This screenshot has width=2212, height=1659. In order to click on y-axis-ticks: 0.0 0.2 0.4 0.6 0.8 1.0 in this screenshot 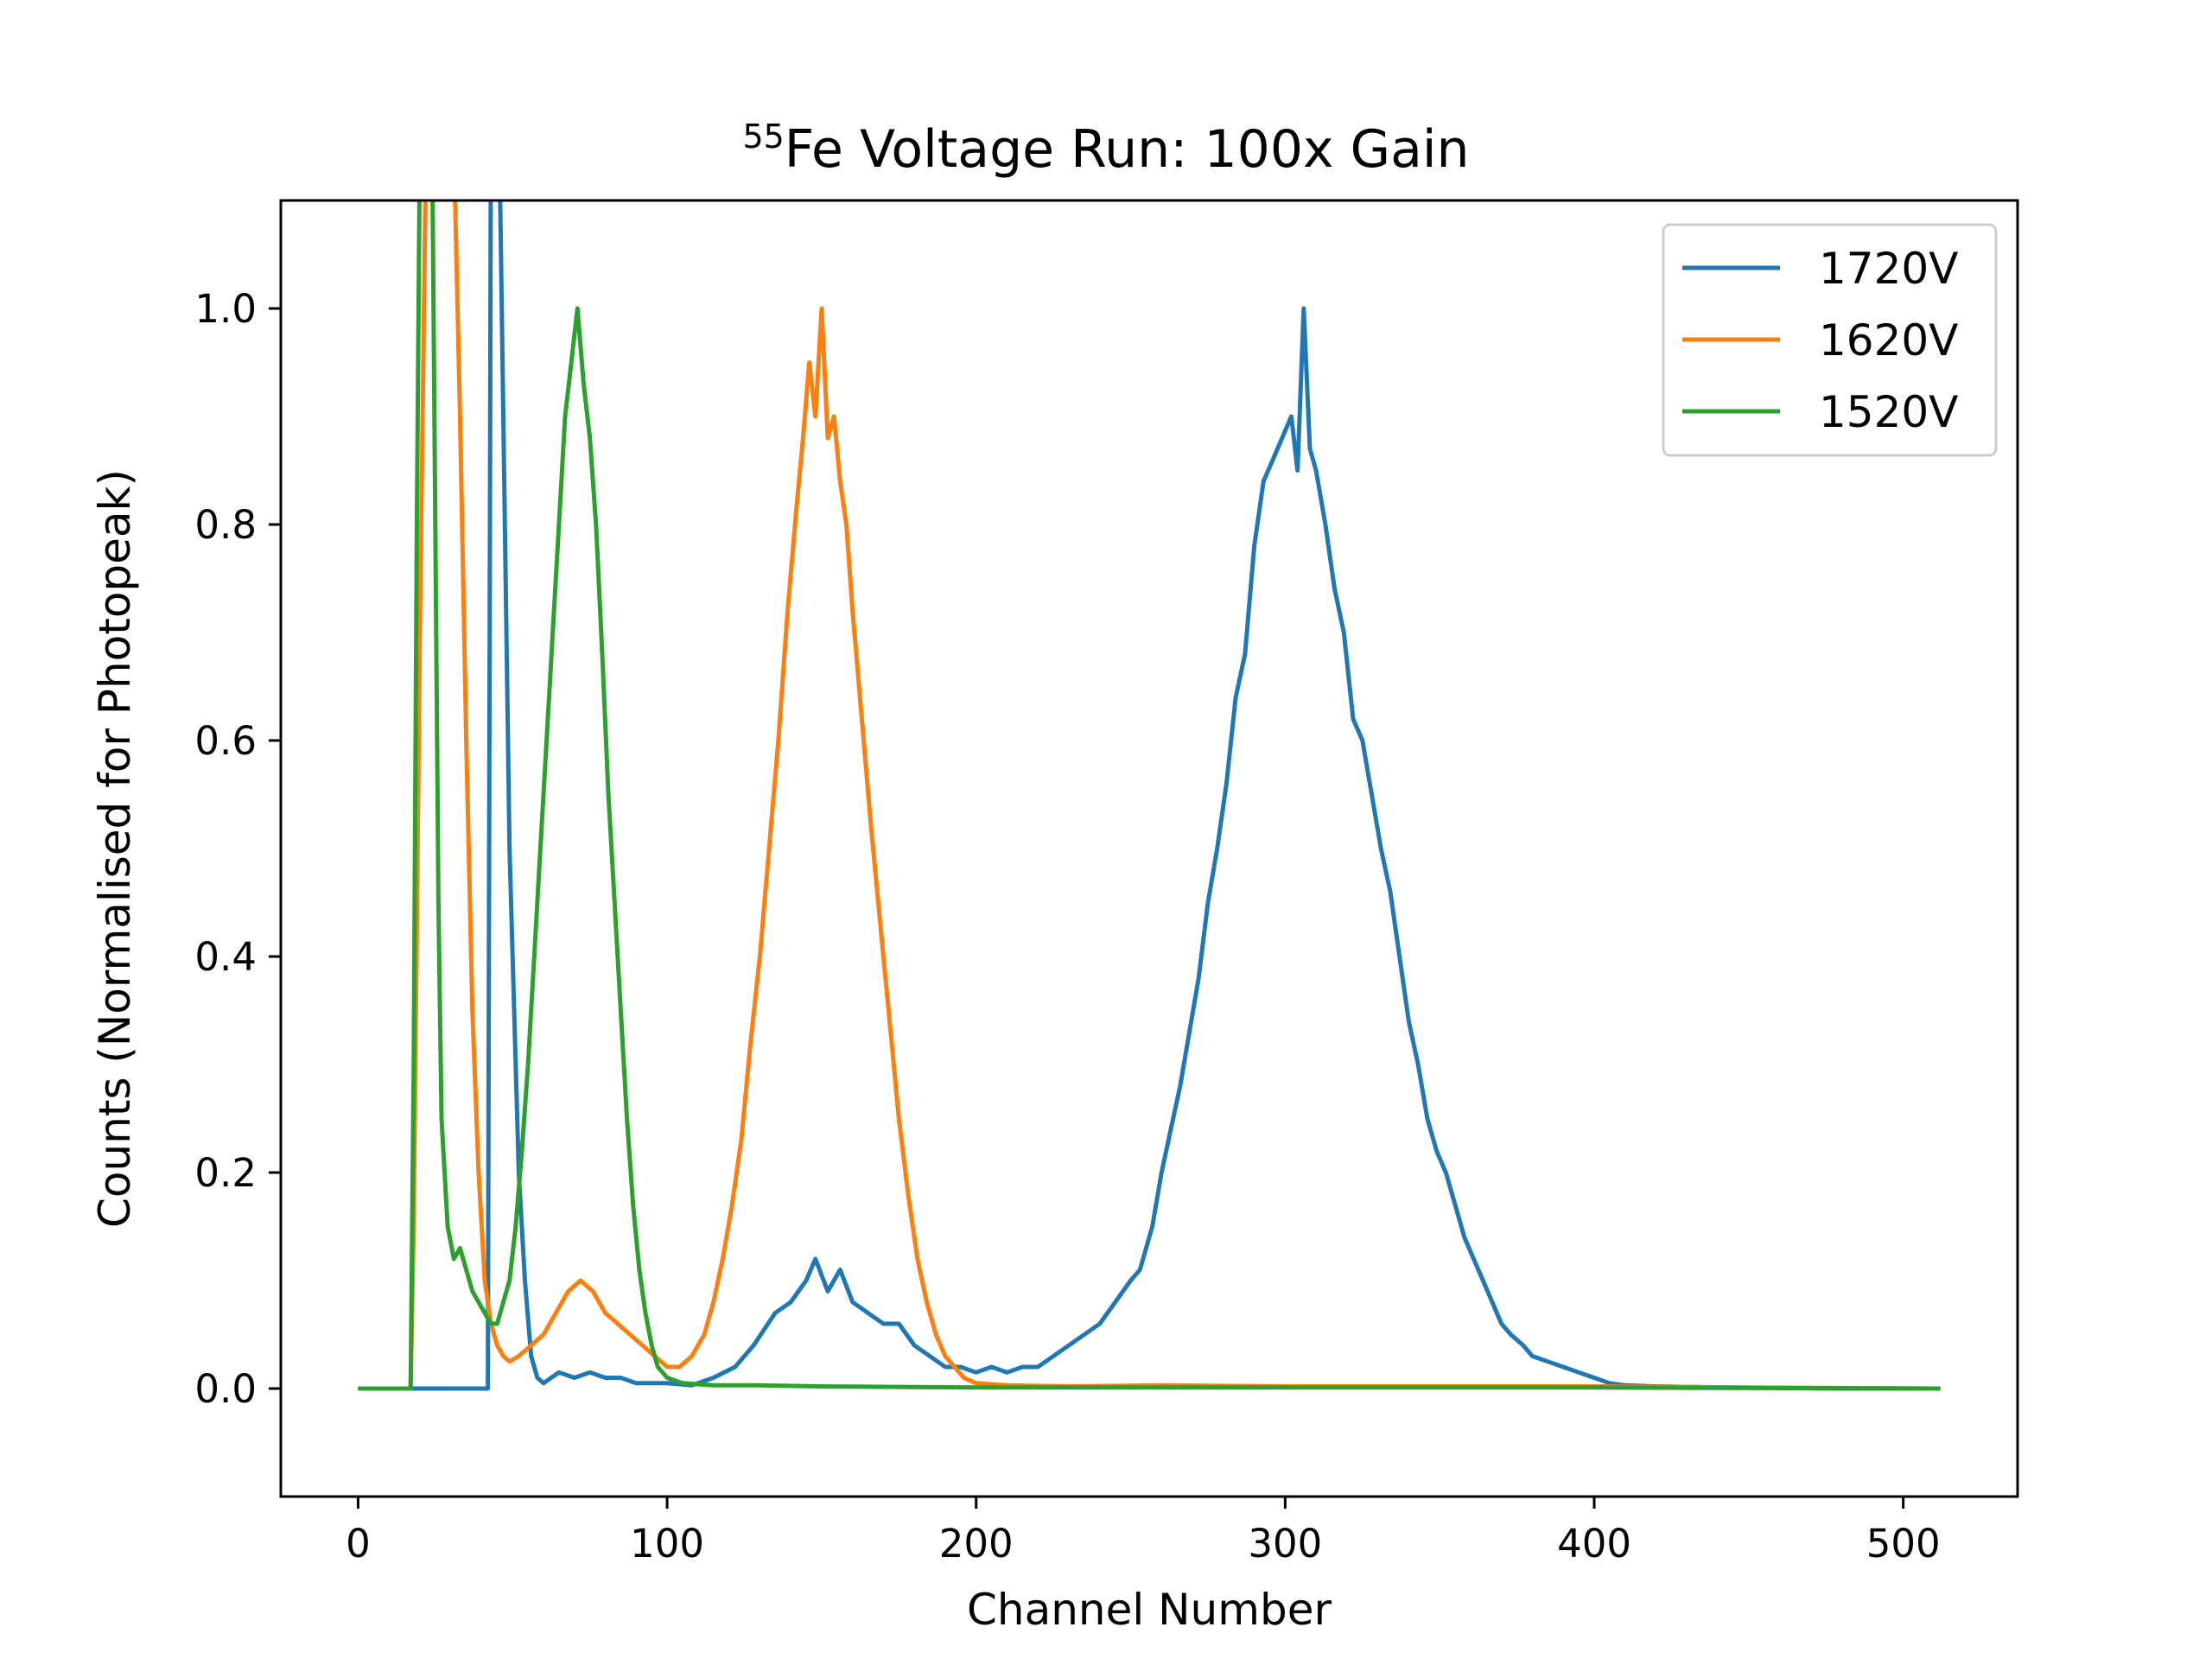, I will do `click(237, 849)`.